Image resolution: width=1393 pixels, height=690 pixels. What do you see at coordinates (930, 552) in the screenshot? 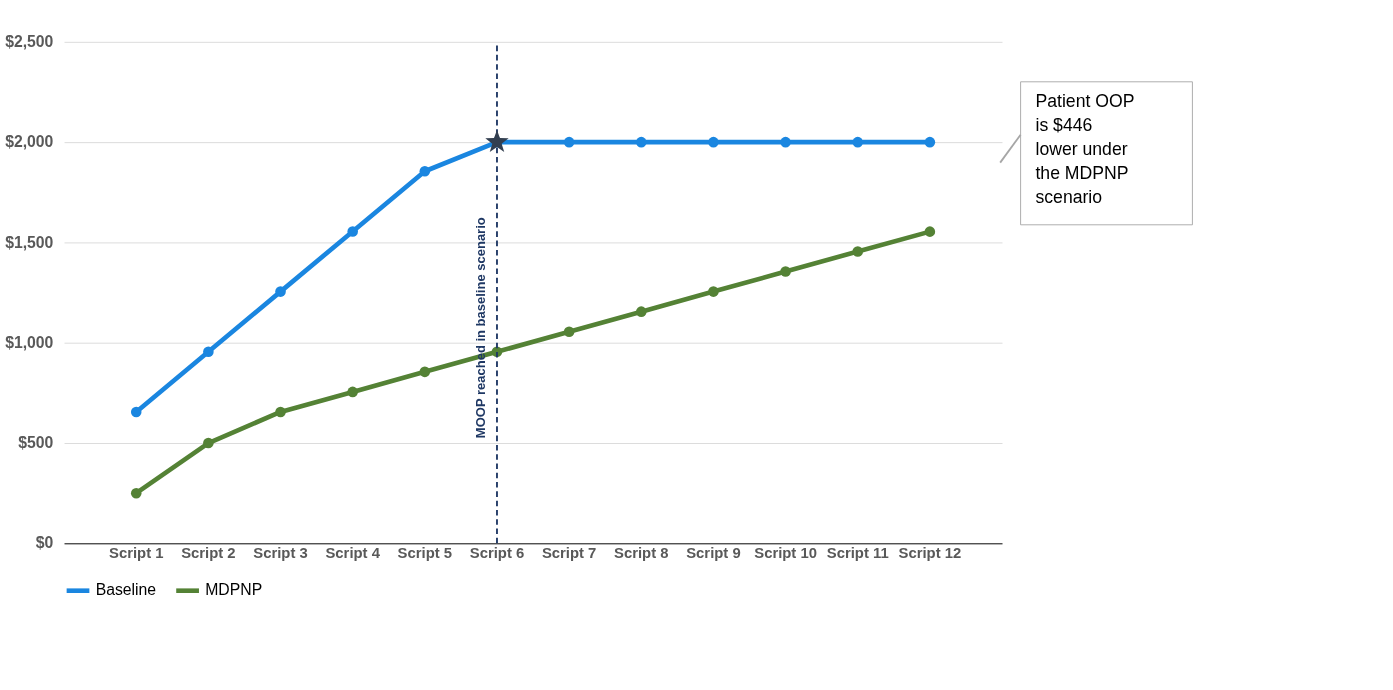
I see `x-tick-label: Script 12` at bounding box center [930, 552].